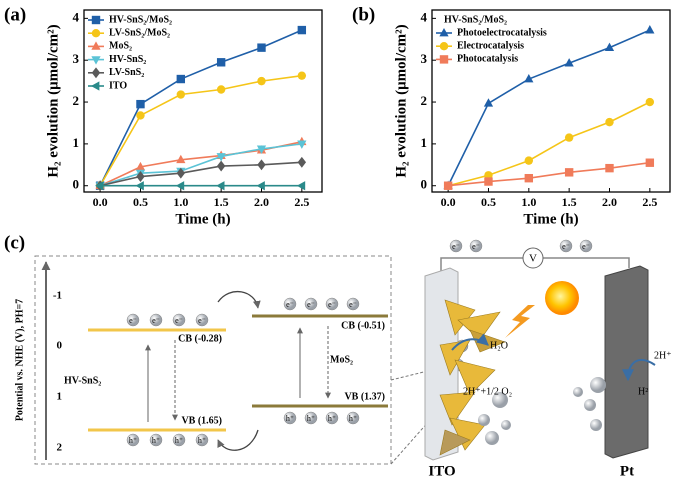 This screenshot has height=480, width=700. What do you see at coordinates (363, 14) in the screenshot?
I see `panel-label: (b)` at bounding box center [363, 14].